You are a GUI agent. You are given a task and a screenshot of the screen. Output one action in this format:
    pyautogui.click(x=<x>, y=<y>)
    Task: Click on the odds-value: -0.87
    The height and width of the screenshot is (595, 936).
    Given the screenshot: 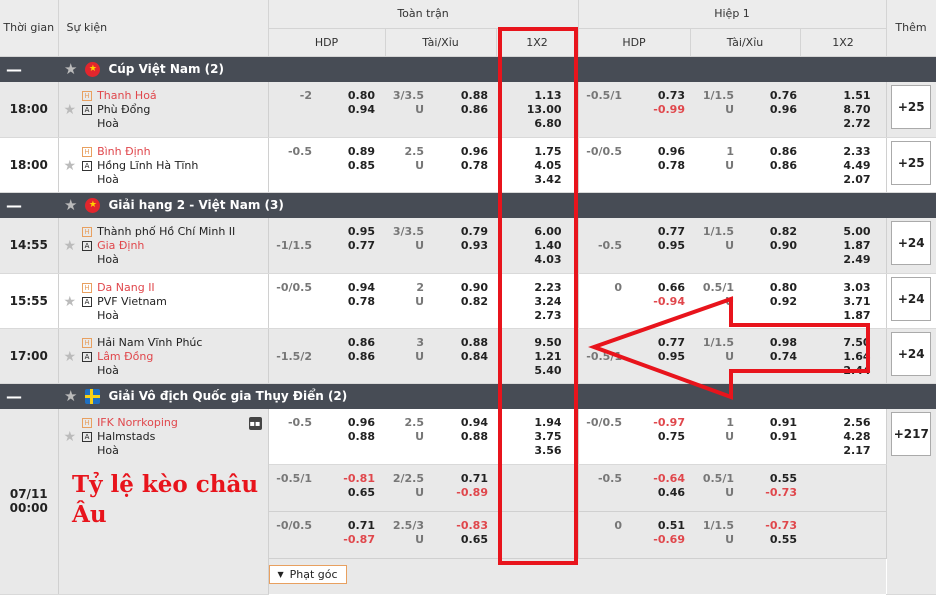 What is the action you would take?
    pyautogui.click(x=359, y=539)
    